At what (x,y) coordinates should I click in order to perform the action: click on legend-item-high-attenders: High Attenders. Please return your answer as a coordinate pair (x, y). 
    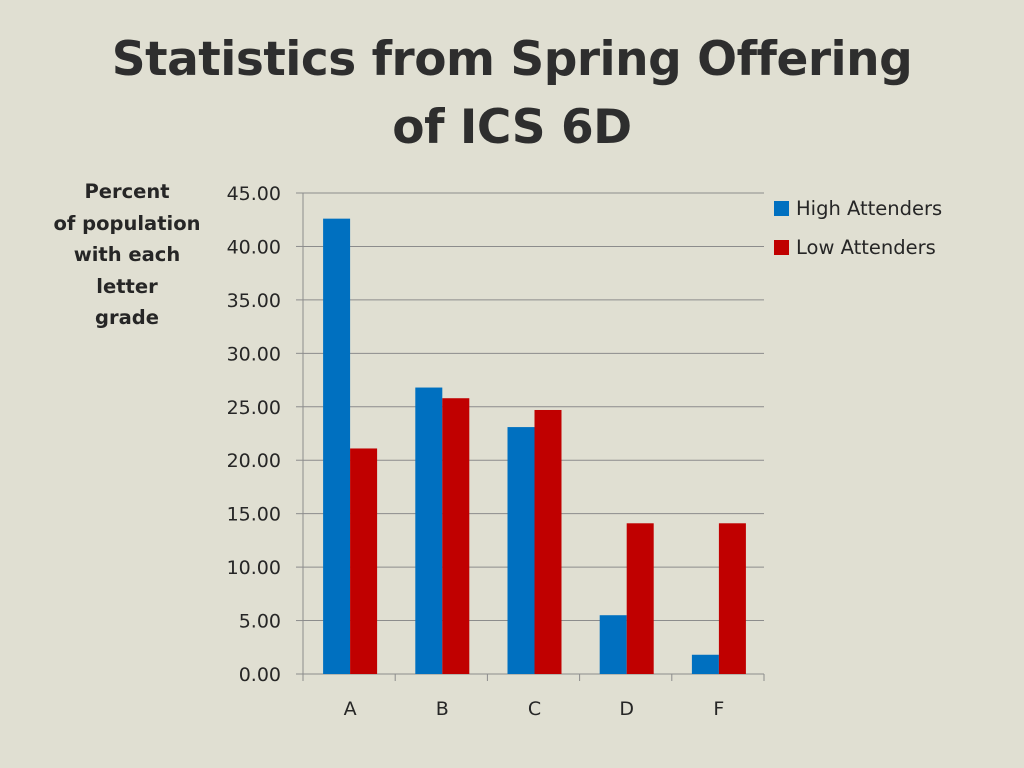
    Looking at the image, I should click on (858, 208).